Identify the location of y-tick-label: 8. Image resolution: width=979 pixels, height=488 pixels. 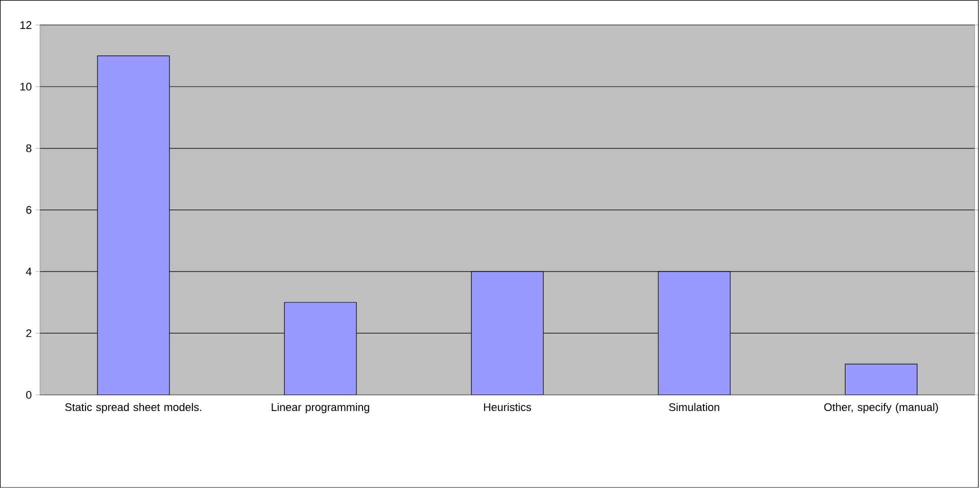
(29, 148).